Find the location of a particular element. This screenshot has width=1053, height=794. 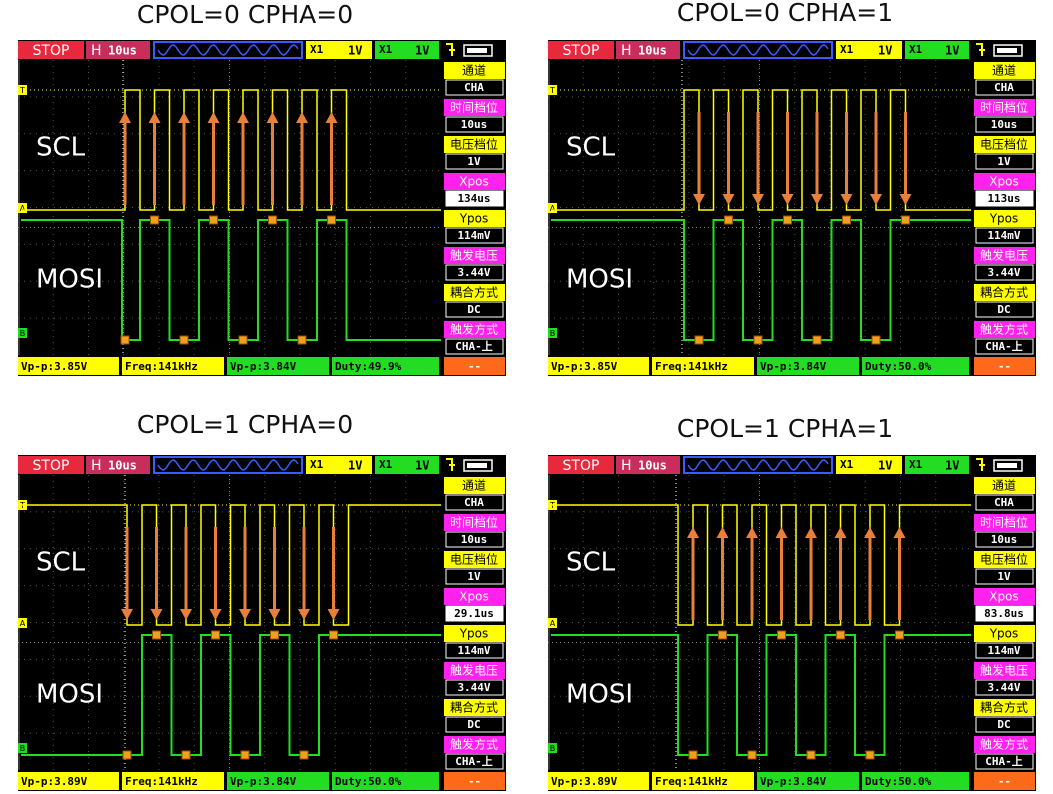

menu-value: CHA-上 is located at coordinates (474, 346).